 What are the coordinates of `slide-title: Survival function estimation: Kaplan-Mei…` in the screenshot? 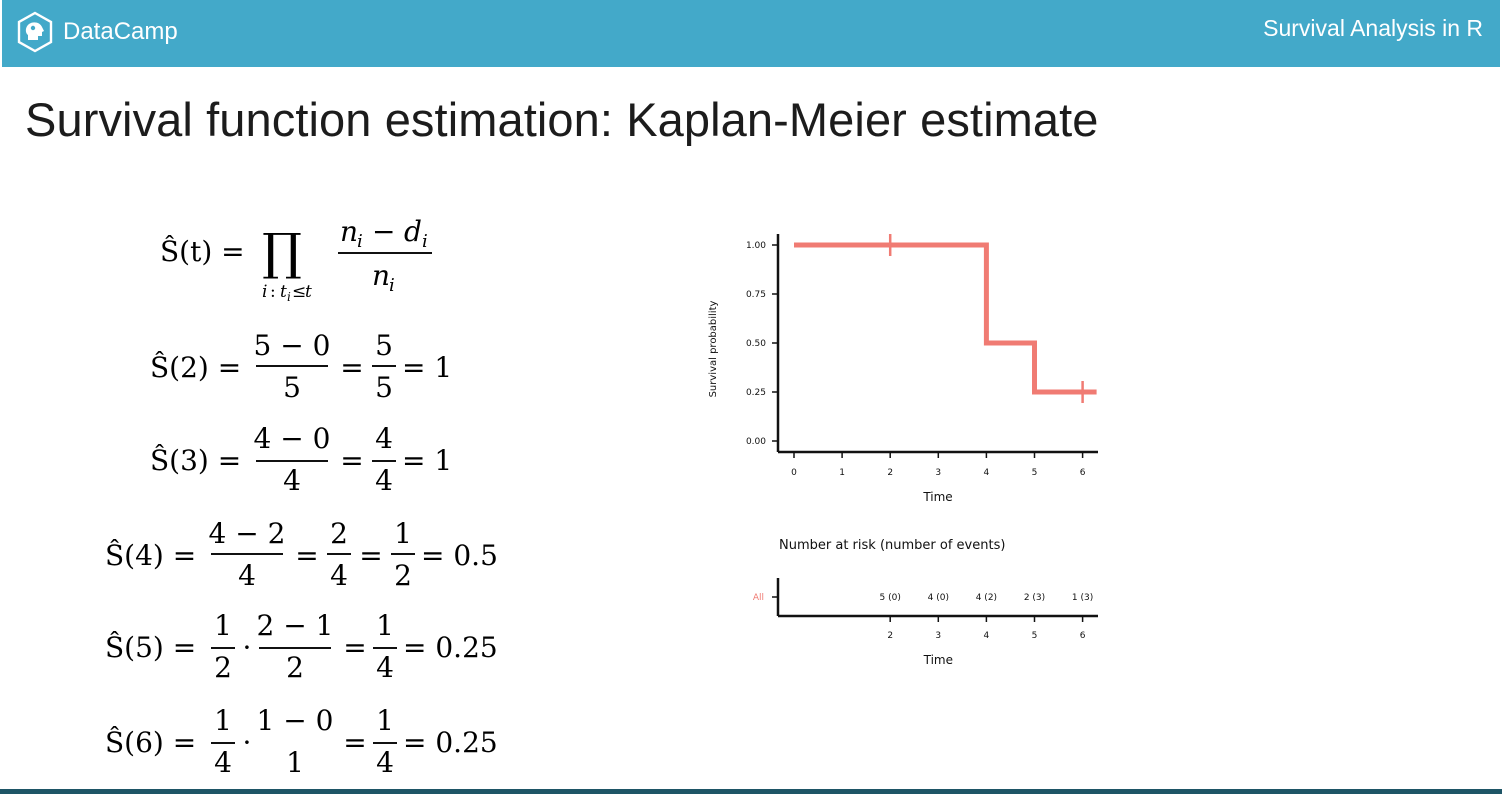 It's located at (562, 119).